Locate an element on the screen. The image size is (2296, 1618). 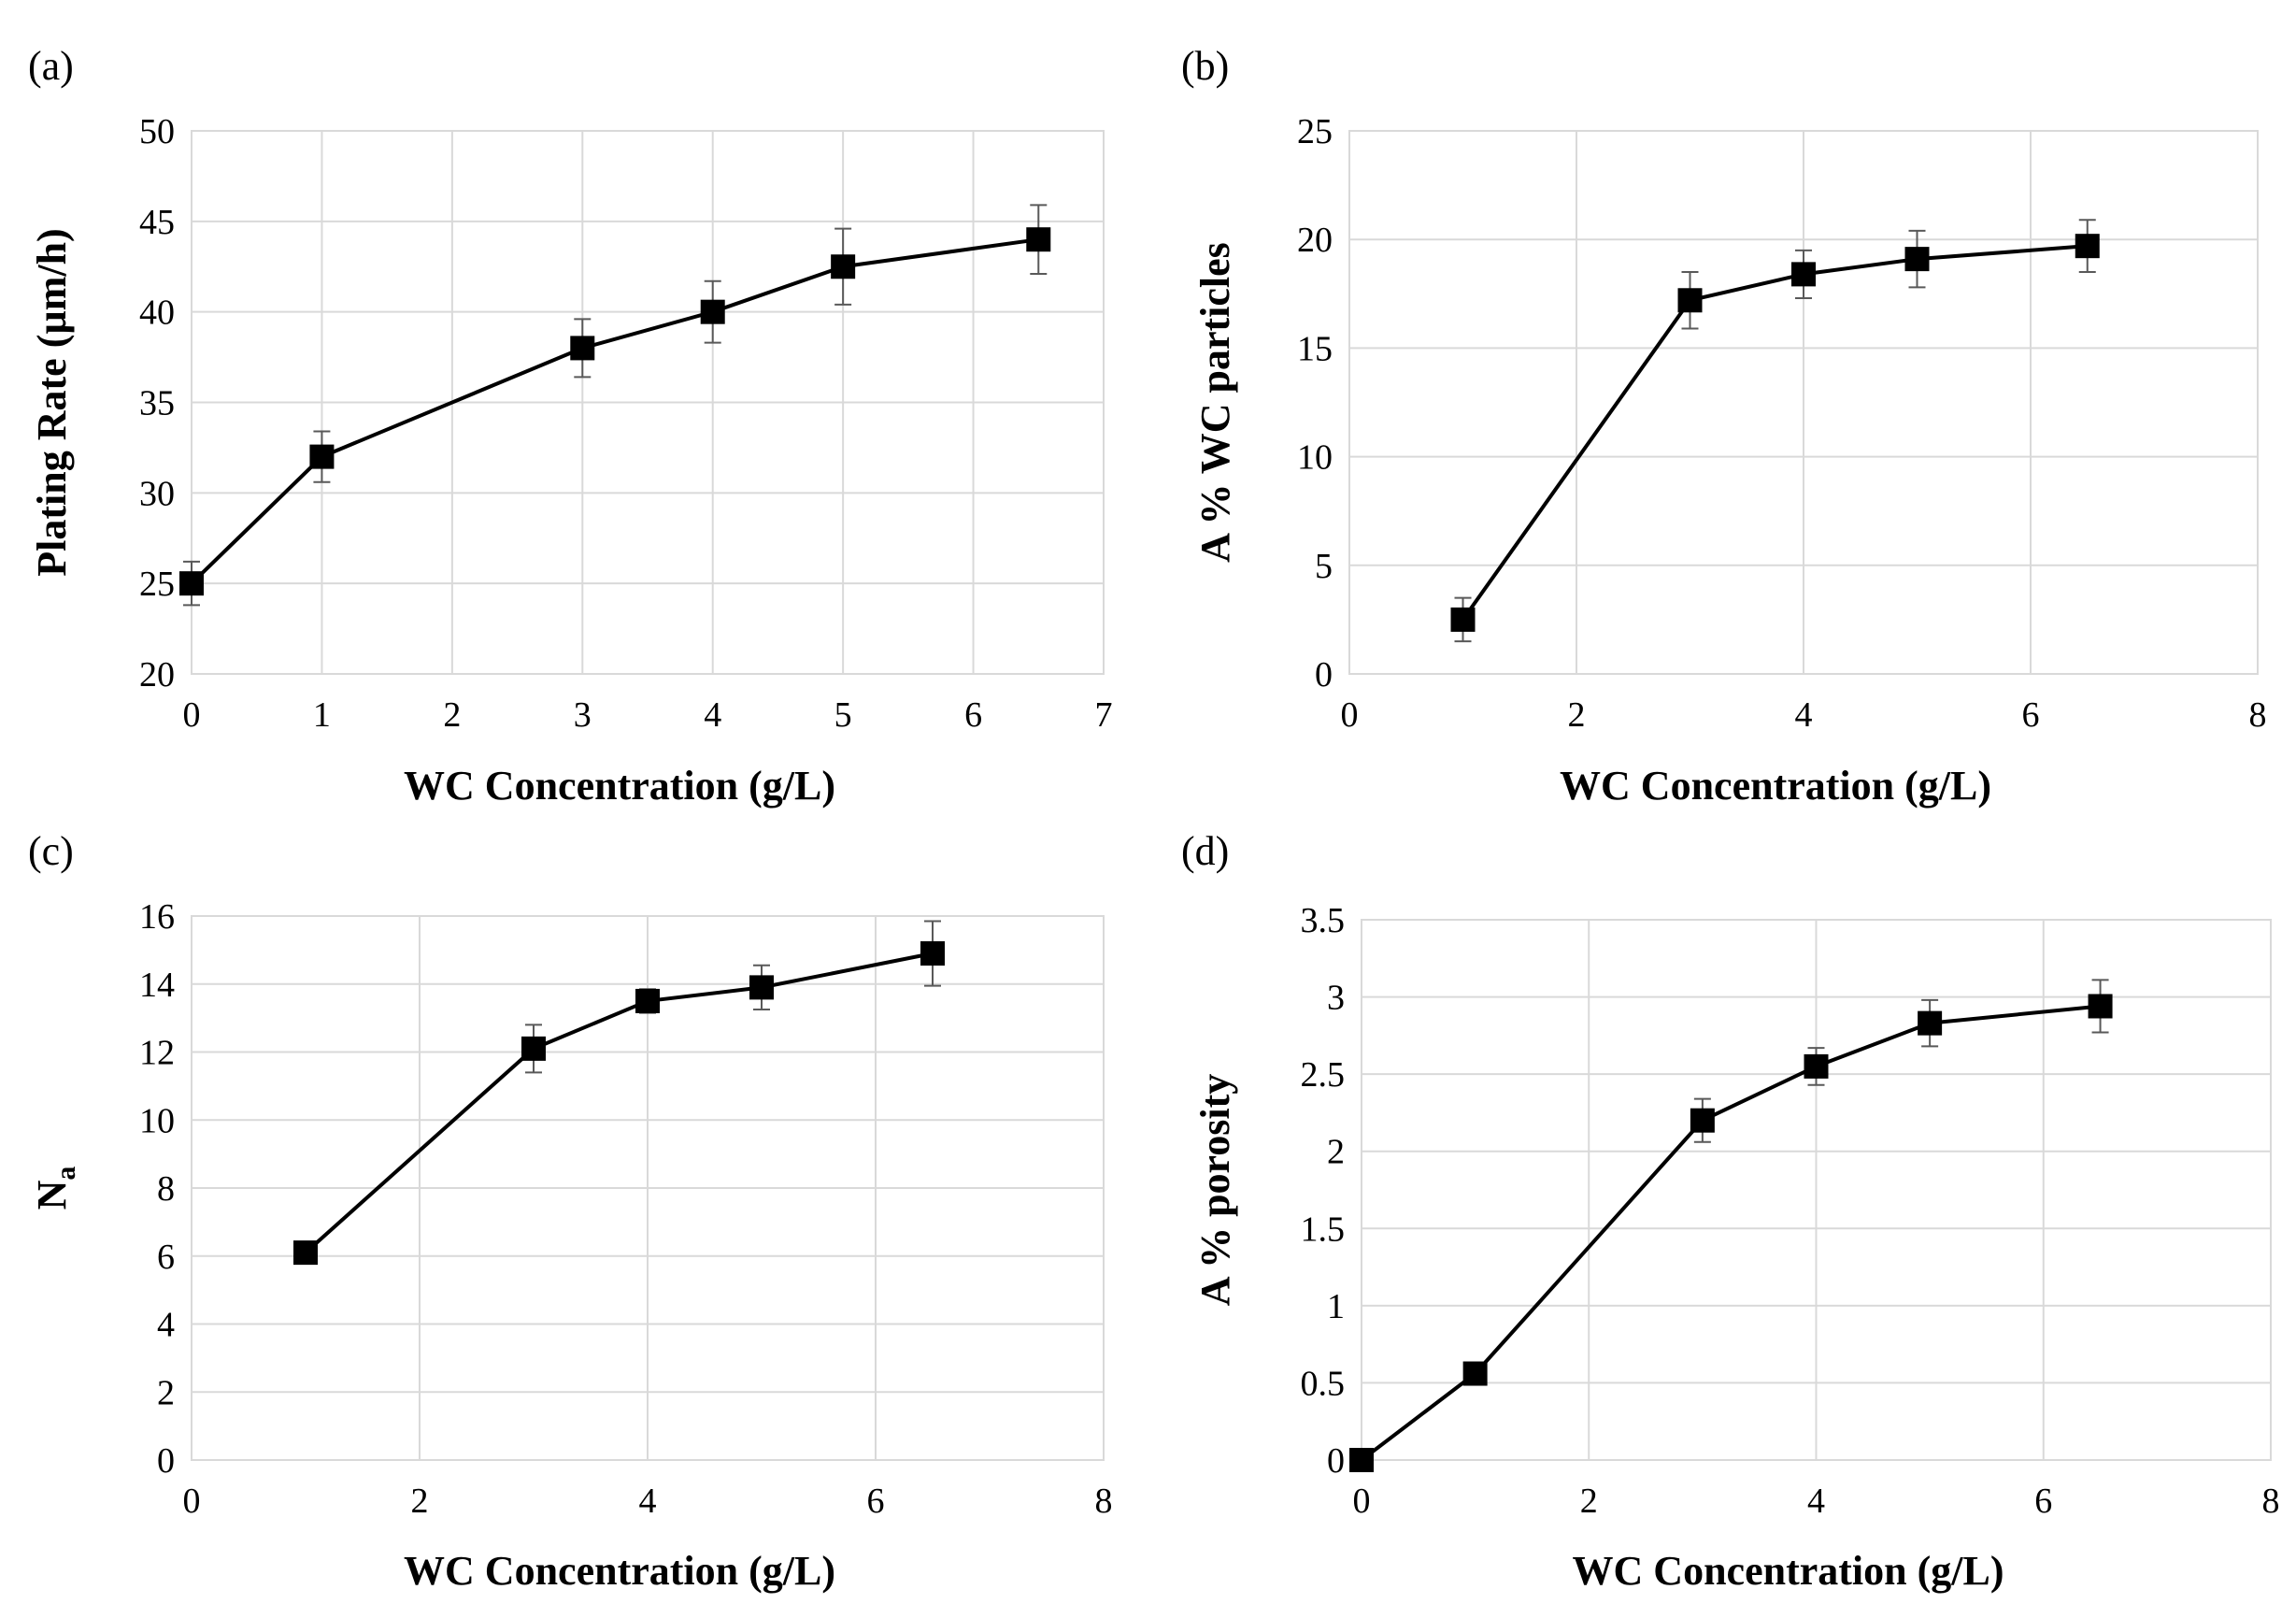
panel-label: (d) is located at coordinates (1205, 851).